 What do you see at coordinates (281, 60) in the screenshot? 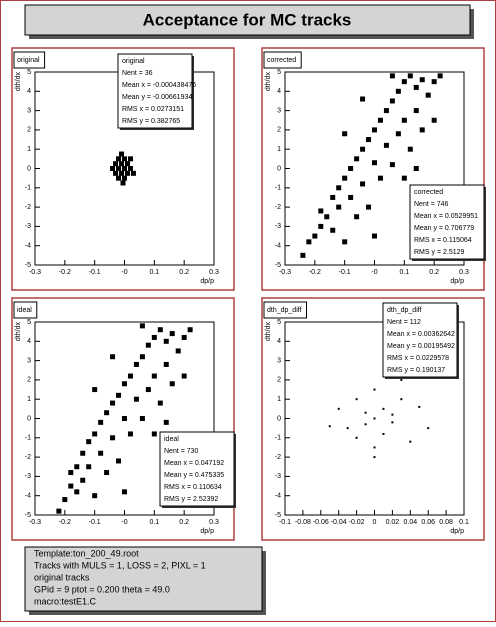
I see `pad-title: corrected` at bounding box center [281, 60].